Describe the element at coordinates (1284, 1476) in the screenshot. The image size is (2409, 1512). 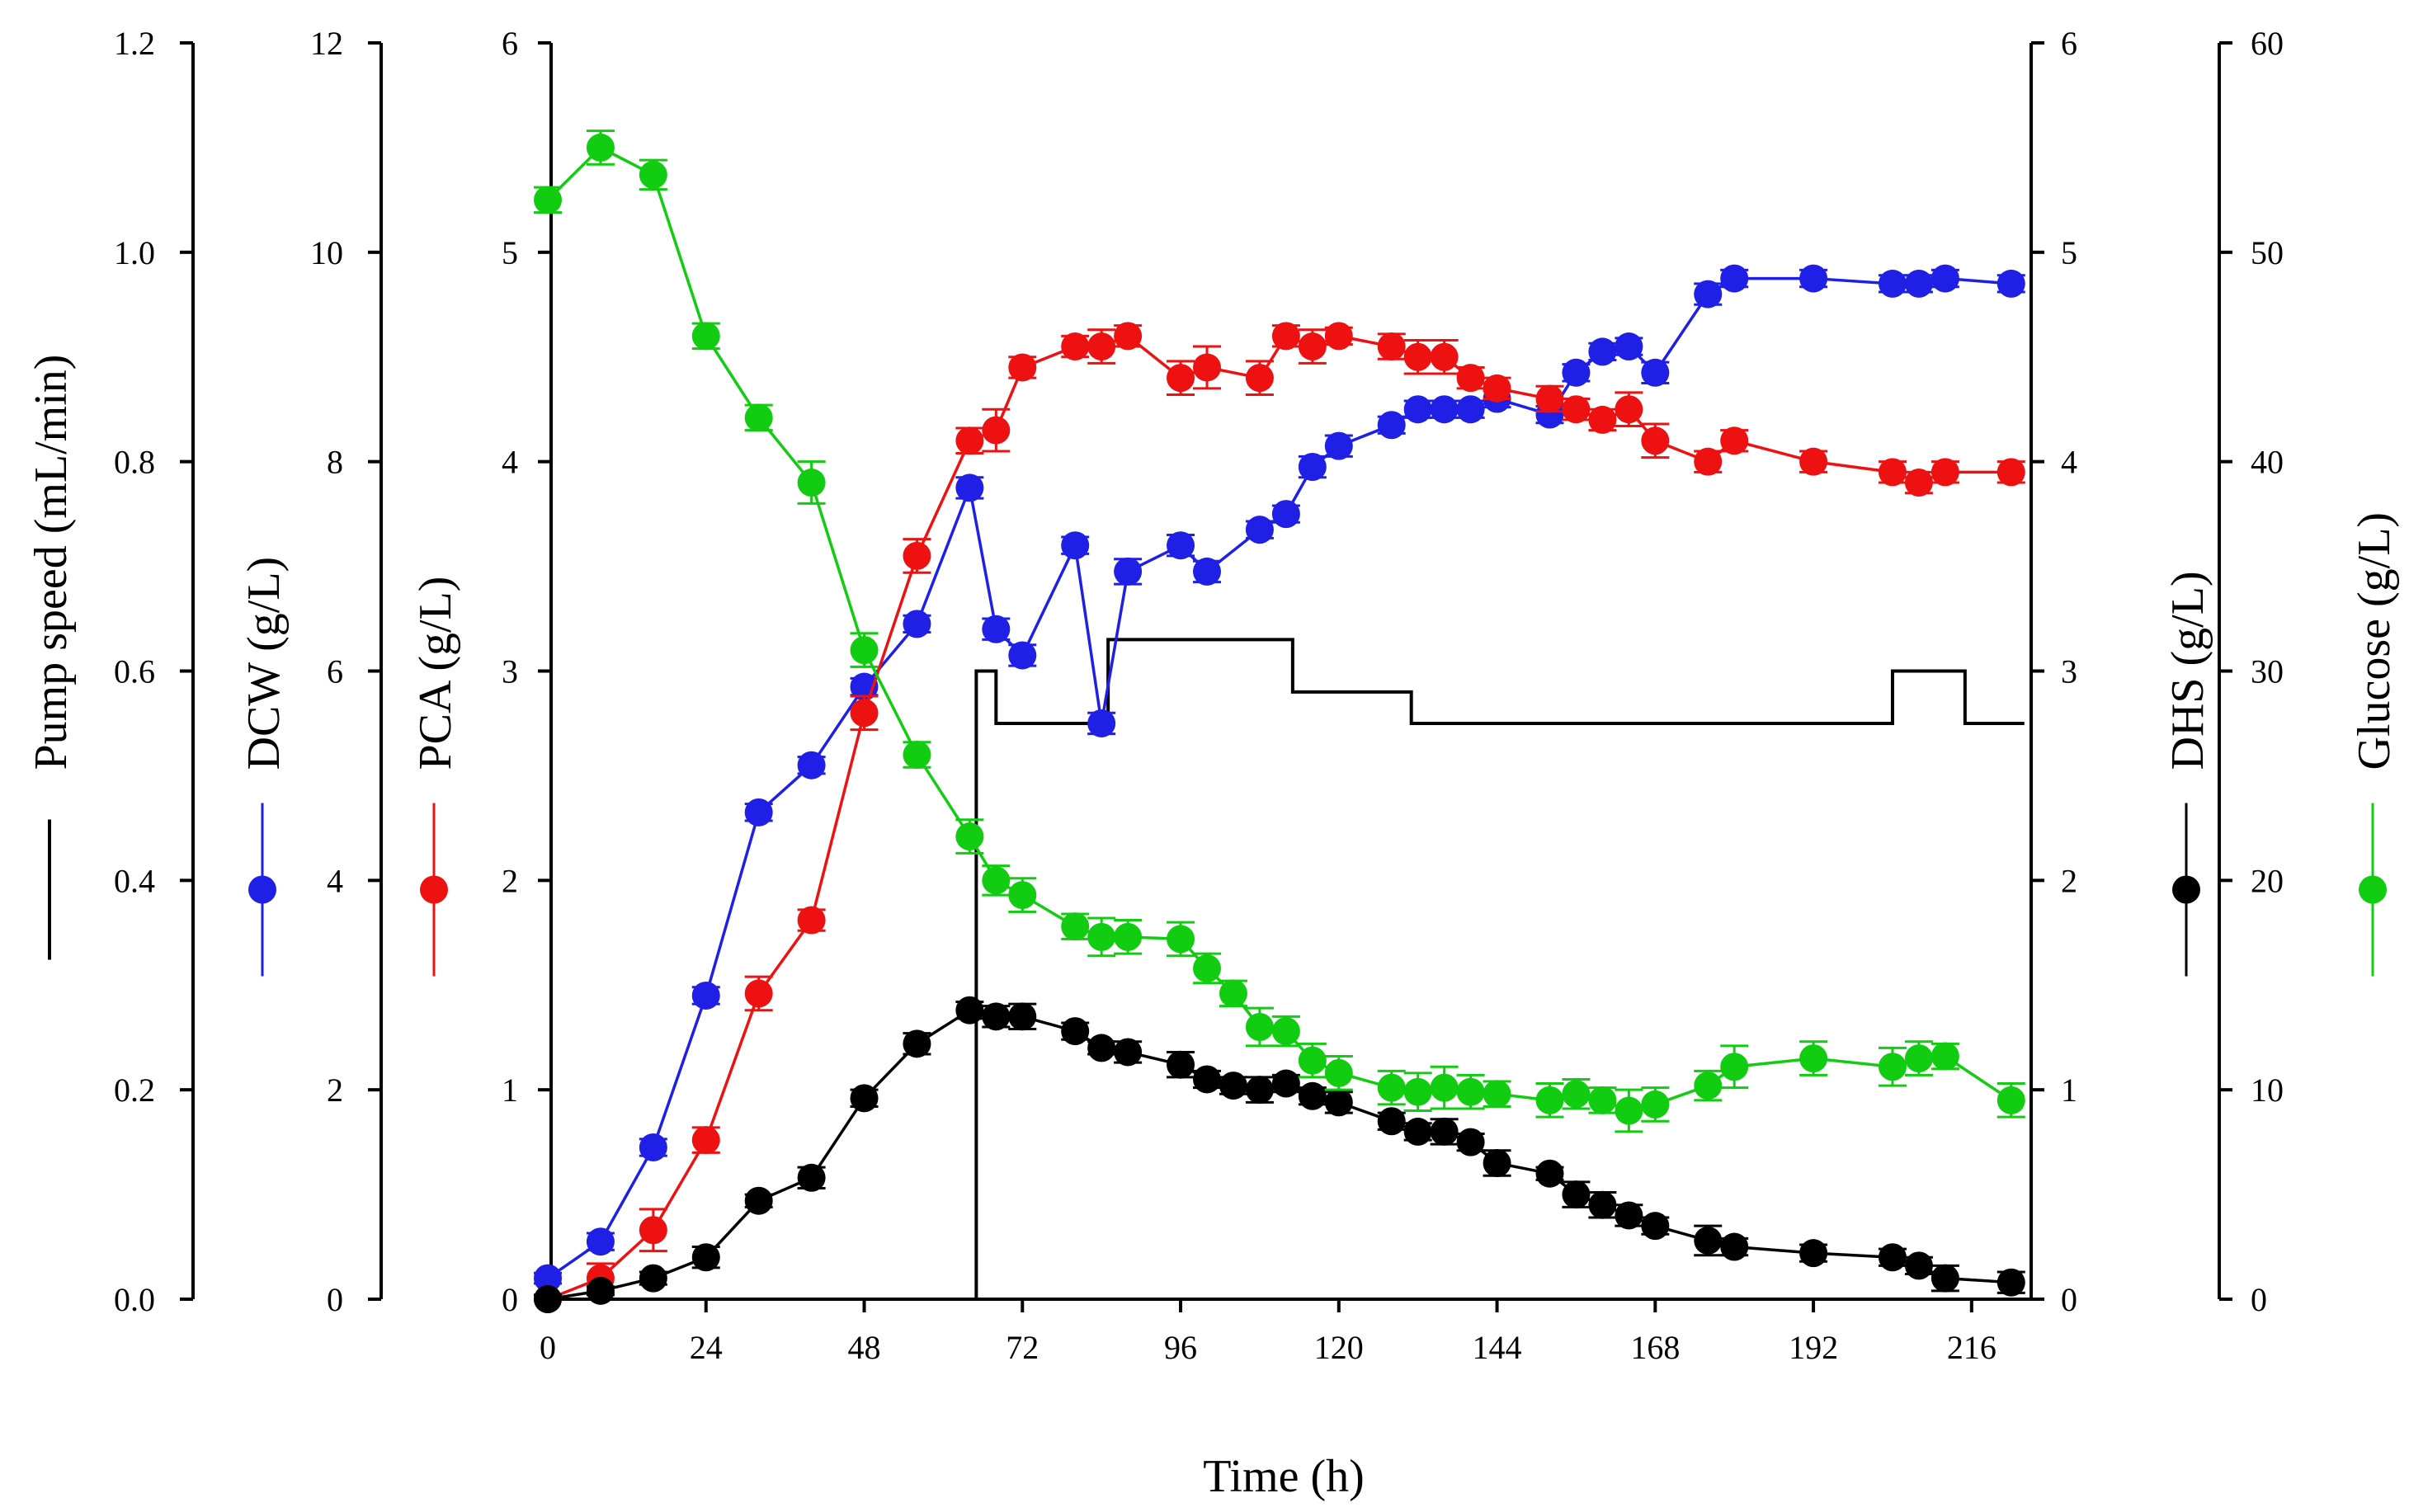
I see `x-axis-title: Time (h)` at that location.